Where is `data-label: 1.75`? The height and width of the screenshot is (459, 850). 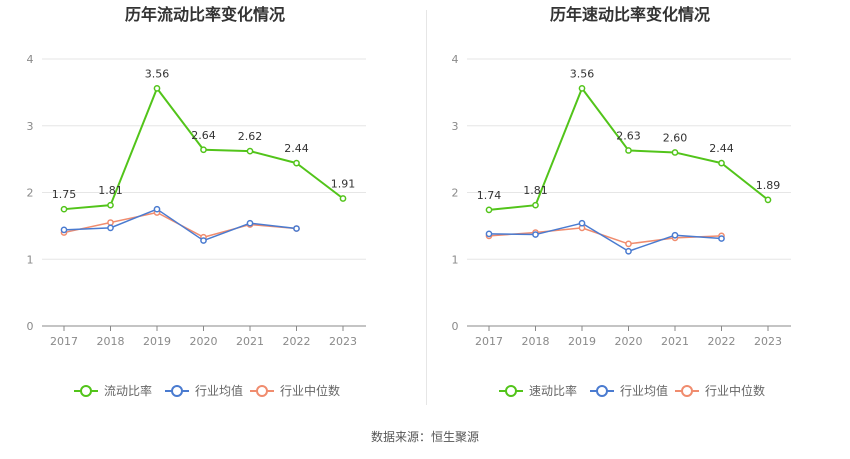
data-label: 1.75 is located at coordinates (64, 194).